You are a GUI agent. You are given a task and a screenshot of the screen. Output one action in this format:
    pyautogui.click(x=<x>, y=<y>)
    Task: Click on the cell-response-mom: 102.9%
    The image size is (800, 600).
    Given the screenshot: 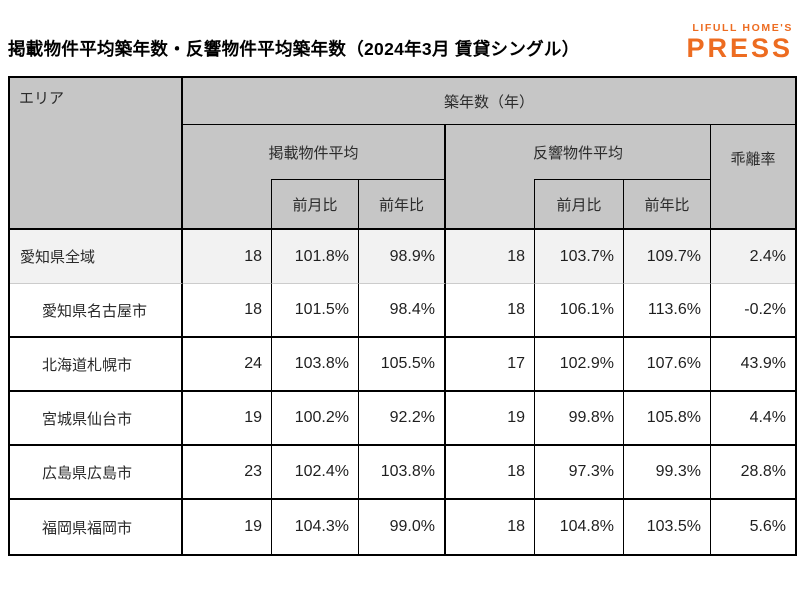 What is the action you would take?
    pyautogui.click(x=579, y=365)
    